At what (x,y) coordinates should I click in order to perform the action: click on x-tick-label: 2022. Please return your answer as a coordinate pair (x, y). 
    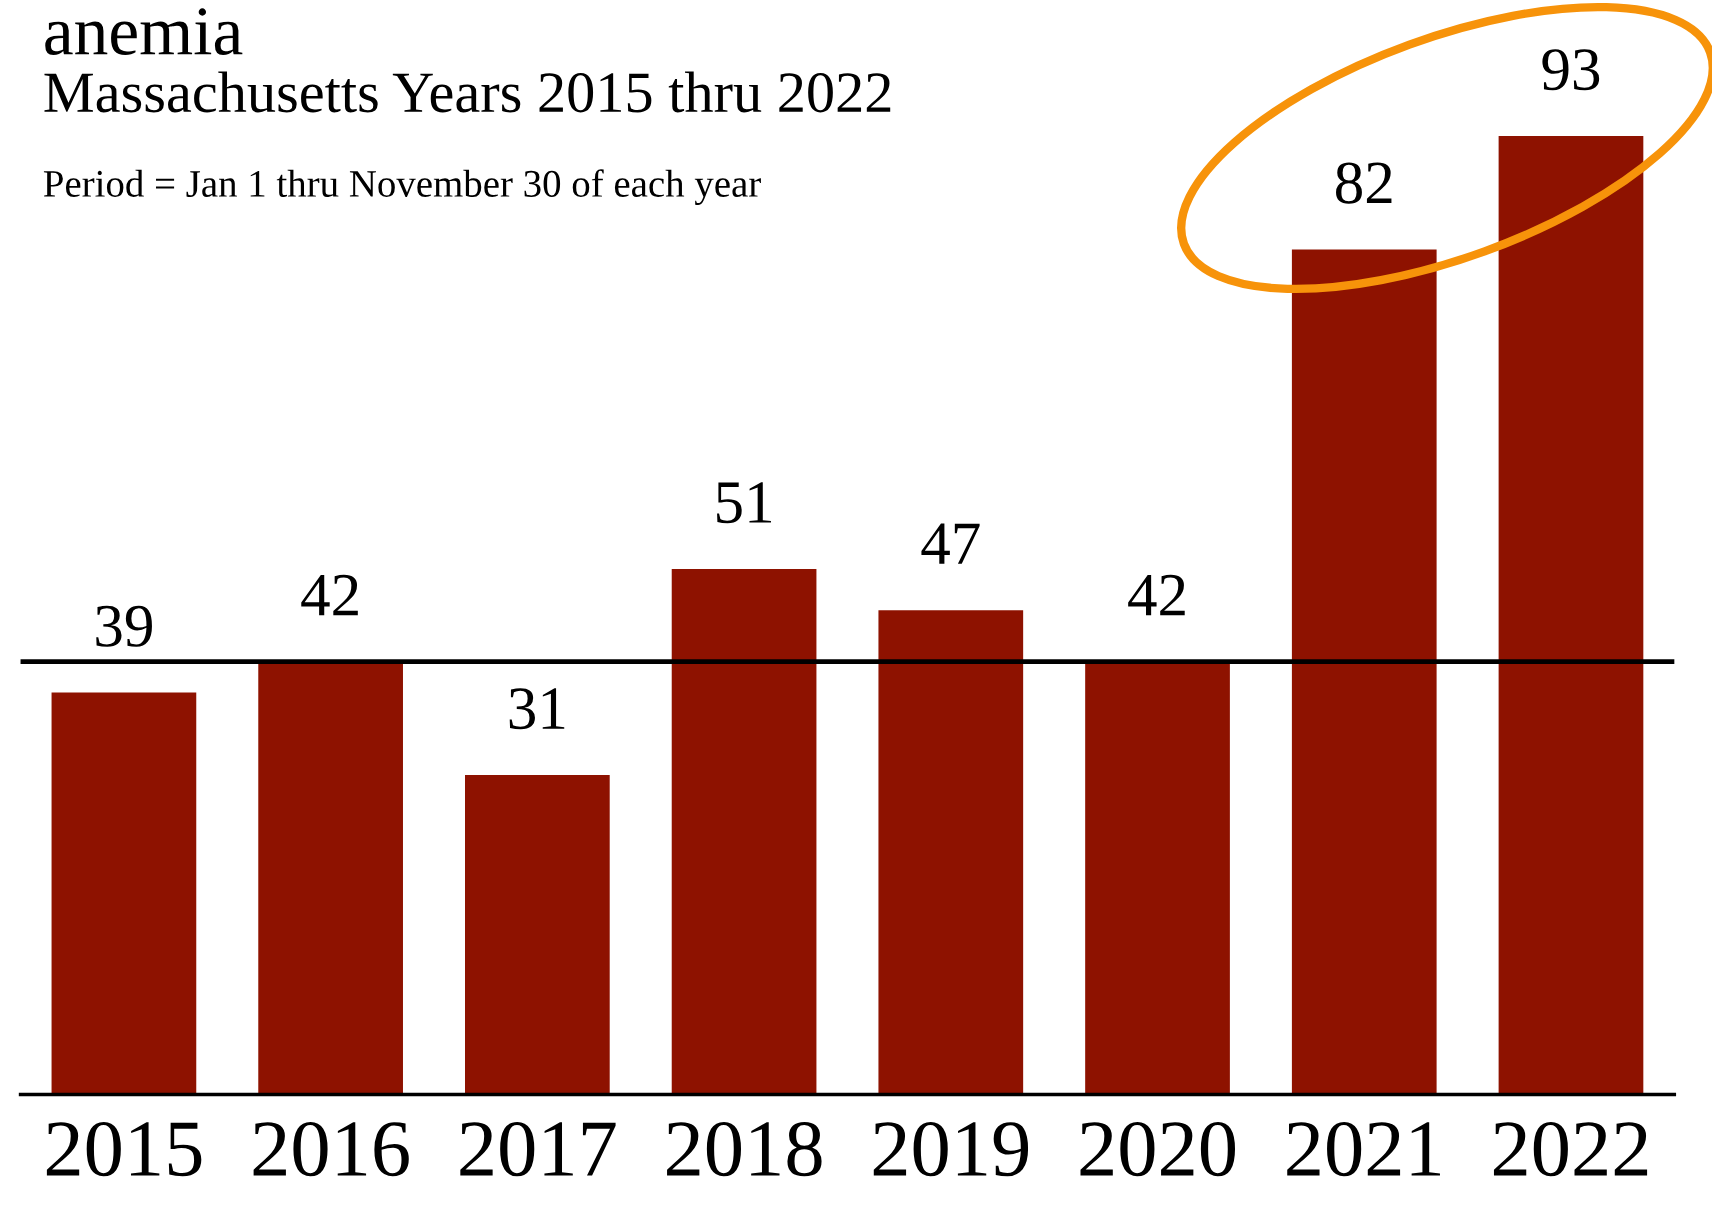
    Looking at the image, I should click on (1570, 1149).